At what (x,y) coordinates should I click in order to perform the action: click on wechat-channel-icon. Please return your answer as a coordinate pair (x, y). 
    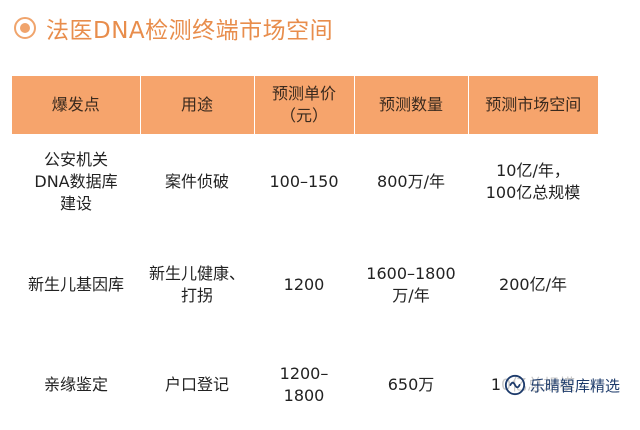
    Looking at the image, I should click on (515, 385).